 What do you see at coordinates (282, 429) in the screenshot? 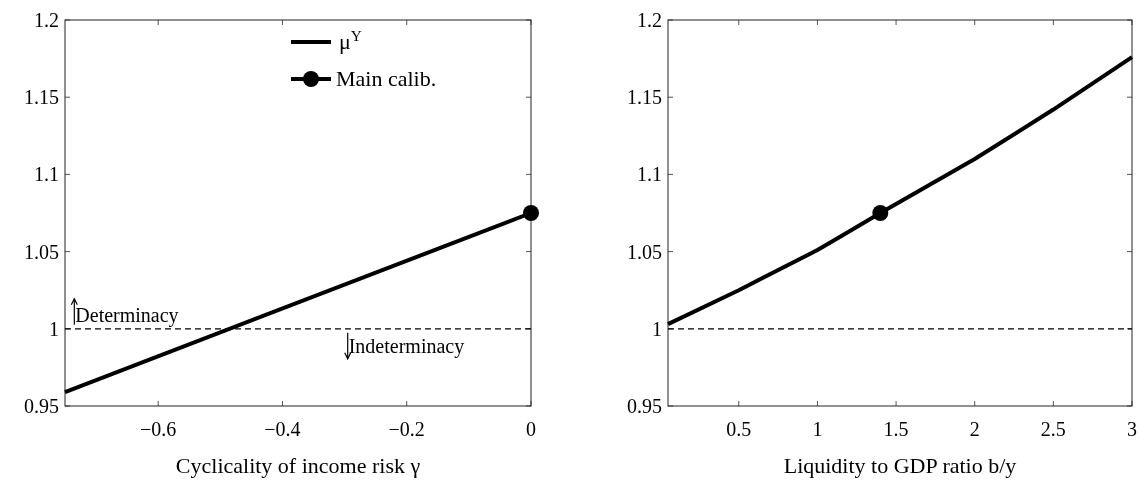
I see `x-tick-label: −0.4` at bounding box center [282, 429].